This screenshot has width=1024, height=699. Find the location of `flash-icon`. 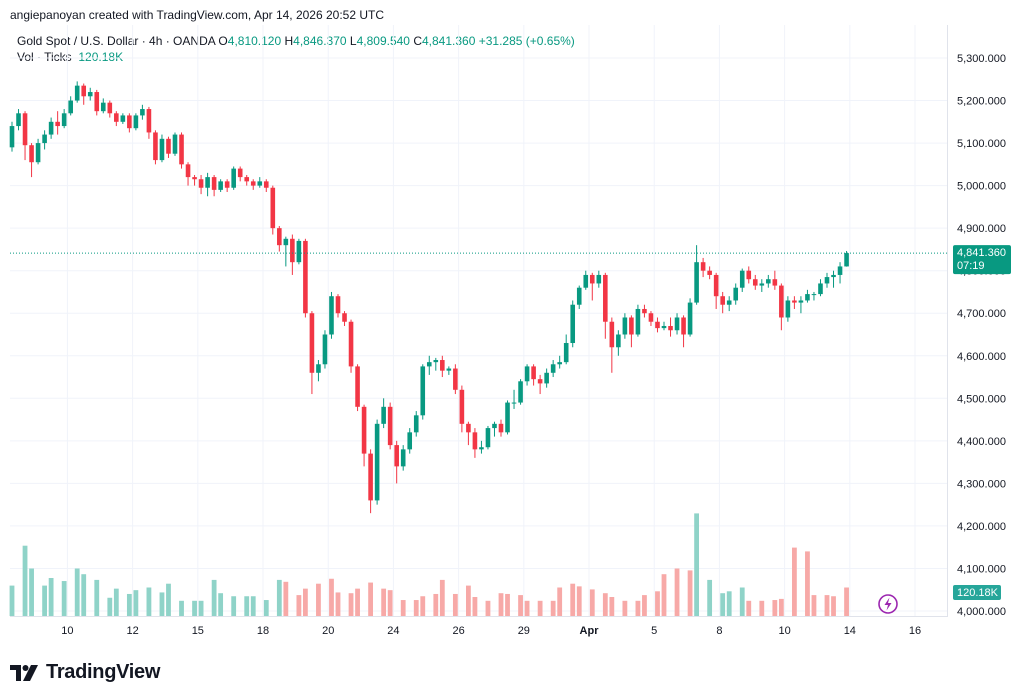

flash-icon is located at coordinates (888, 604).